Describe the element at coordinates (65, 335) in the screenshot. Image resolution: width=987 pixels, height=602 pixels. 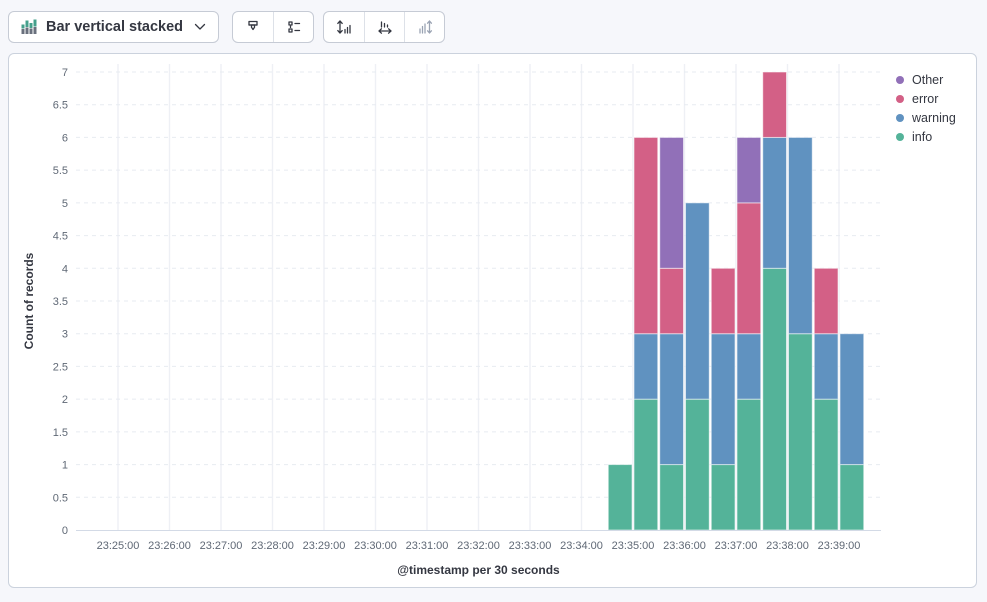
I see `y-tick-label: 3` at that location.